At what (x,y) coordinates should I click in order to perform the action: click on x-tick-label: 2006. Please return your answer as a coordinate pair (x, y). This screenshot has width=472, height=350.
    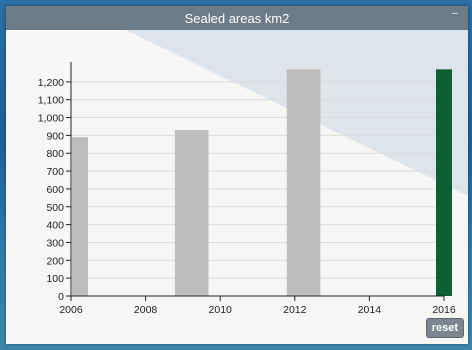
    Looking at the image, I should click on (71, 310).